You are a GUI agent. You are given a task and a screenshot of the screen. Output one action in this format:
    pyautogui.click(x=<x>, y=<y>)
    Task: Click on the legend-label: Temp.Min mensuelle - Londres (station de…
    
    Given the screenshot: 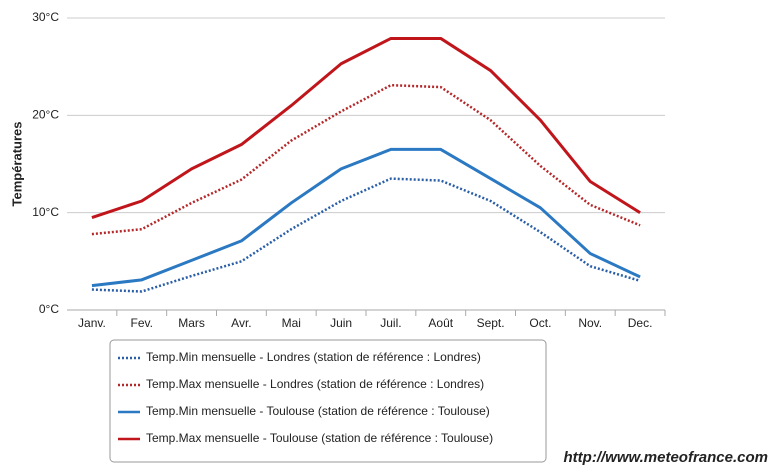 What is the action you would take?
    pyautogui.click(x=313, y=357)
    